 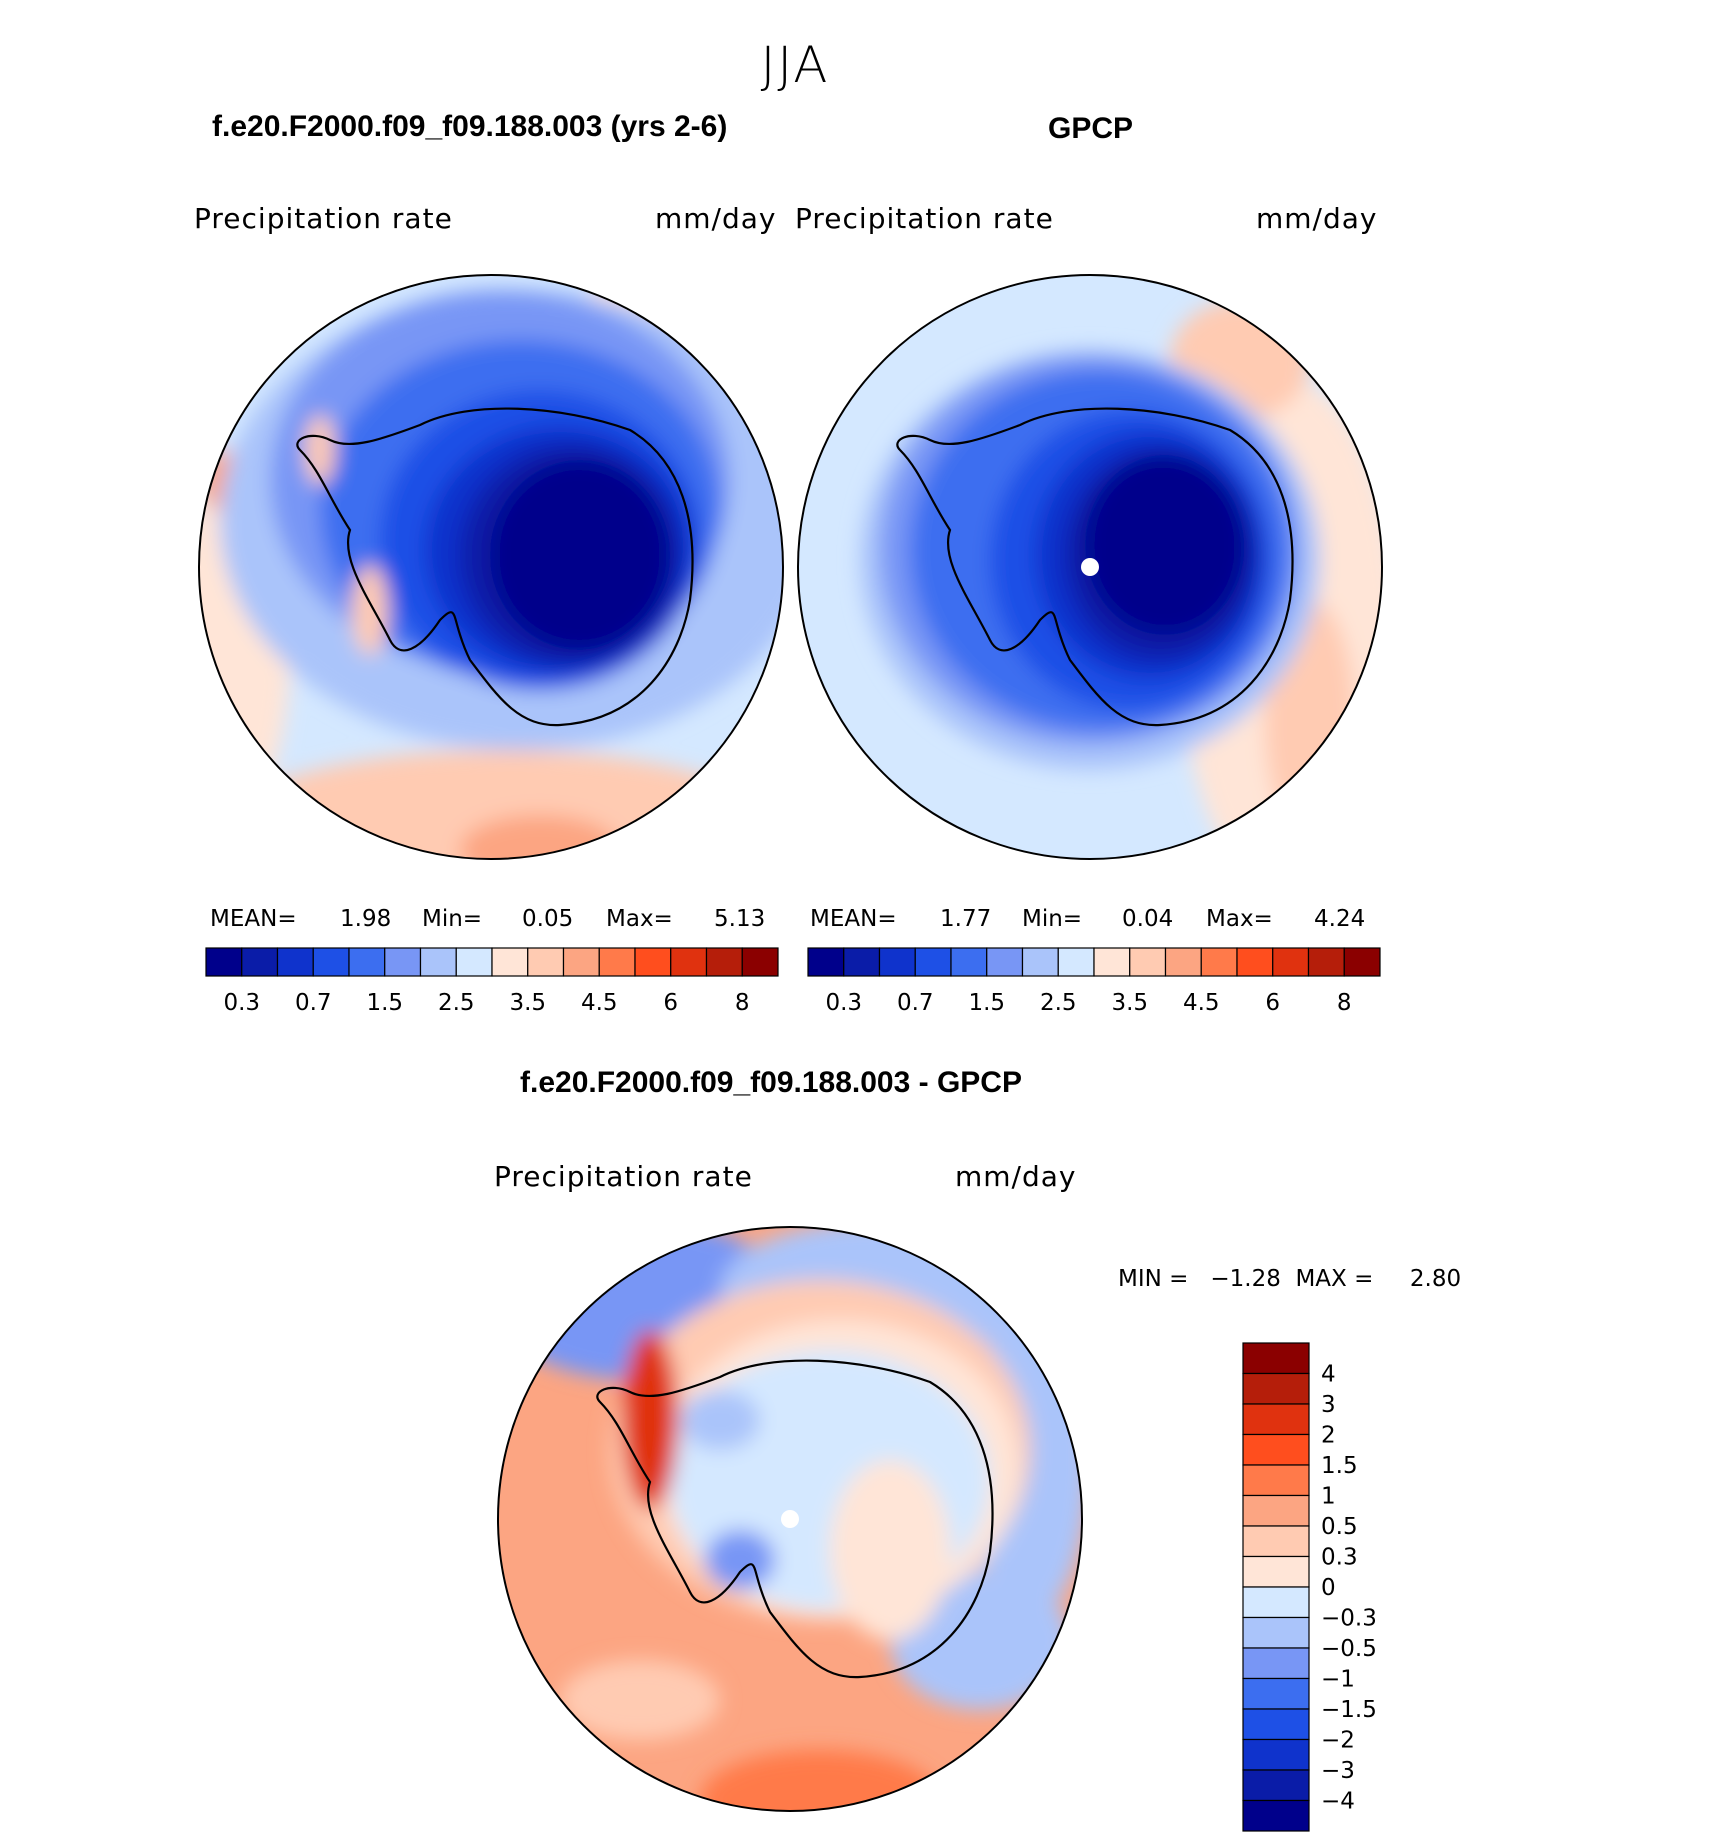 I want to click on obs-colorbar-tick-label: 0.7, so click(x=915, y=1003).